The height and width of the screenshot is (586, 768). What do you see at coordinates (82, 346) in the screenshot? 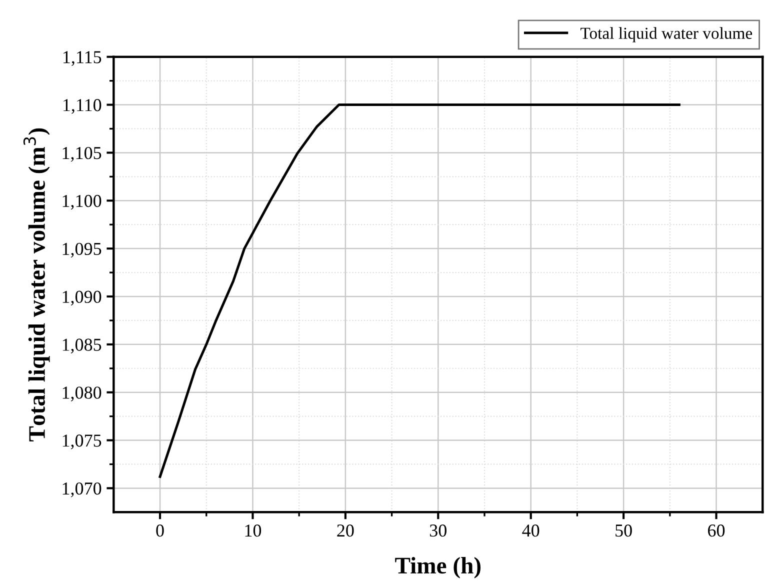
I see `y-tick-label: 1,085` at bounding box center [82, 346].